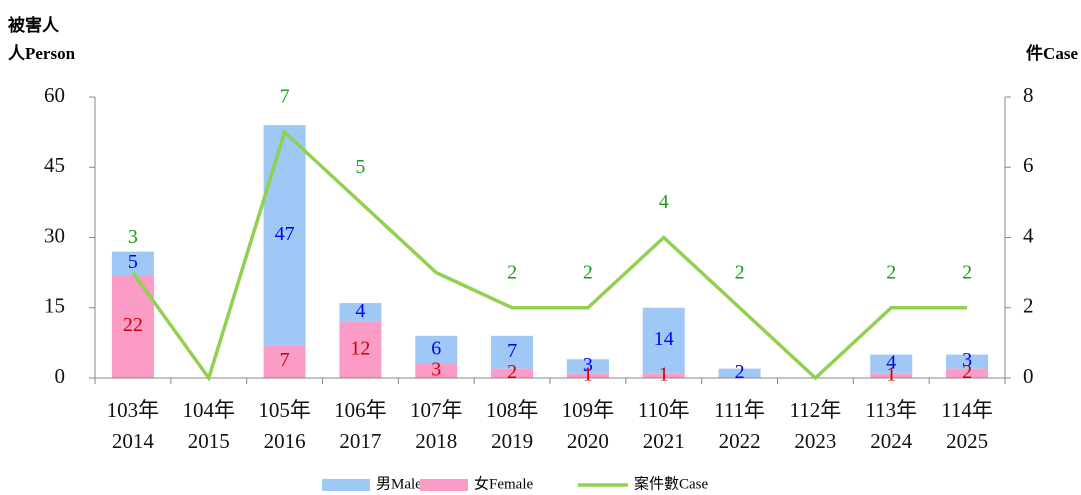  What do you see at coordinates (360, 441) in the screenshot?
I see `x-tick-label: 2017` at bounding box center [360, 441].